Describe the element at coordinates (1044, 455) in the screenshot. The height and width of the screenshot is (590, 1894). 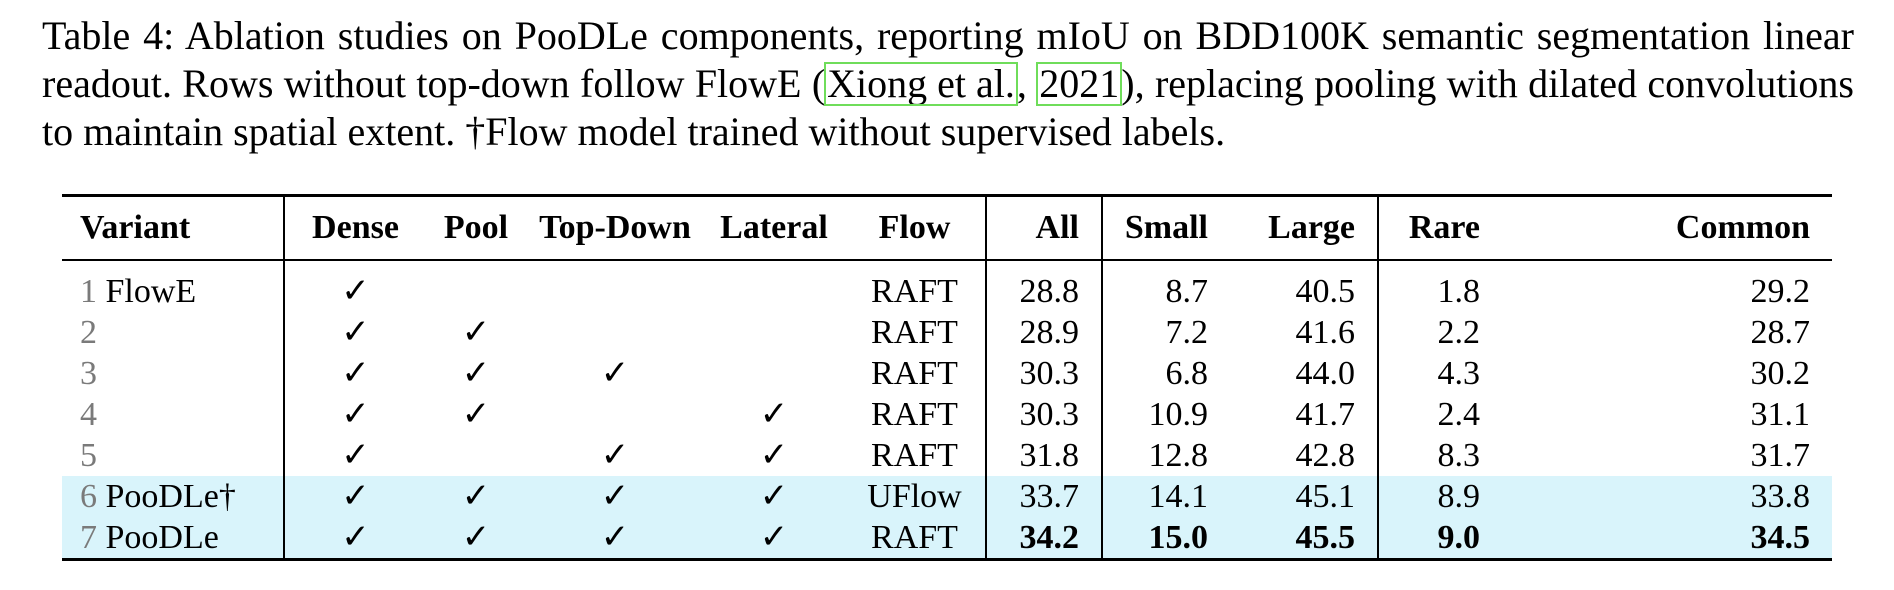
I see `cell-all: 31.8` at that location.